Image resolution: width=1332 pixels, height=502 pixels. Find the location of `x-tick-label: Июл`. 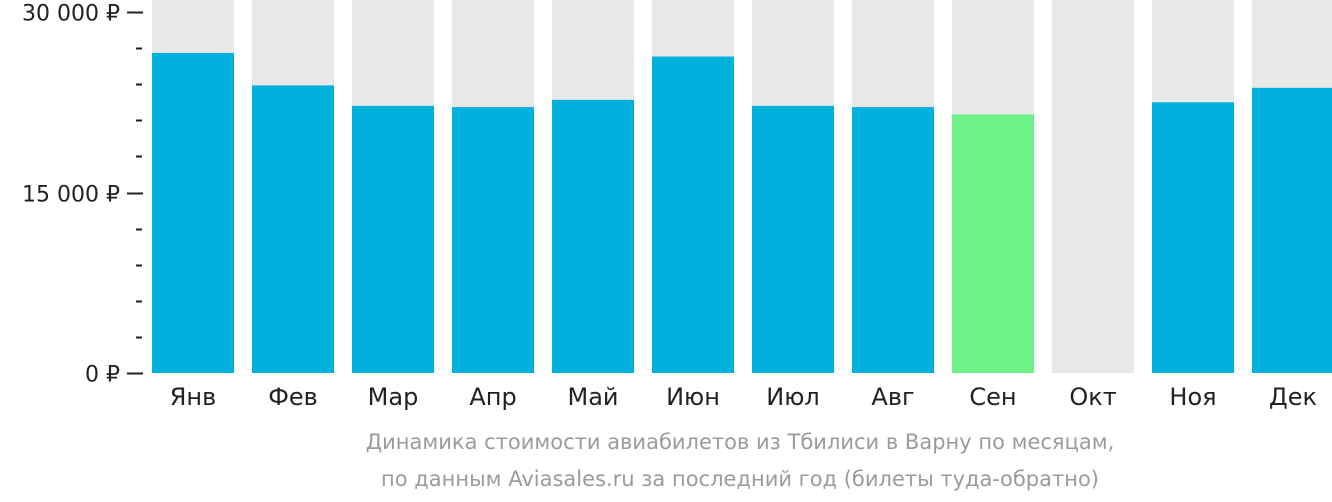

x-tick-label: Июл is located at coordinates (793, 397).